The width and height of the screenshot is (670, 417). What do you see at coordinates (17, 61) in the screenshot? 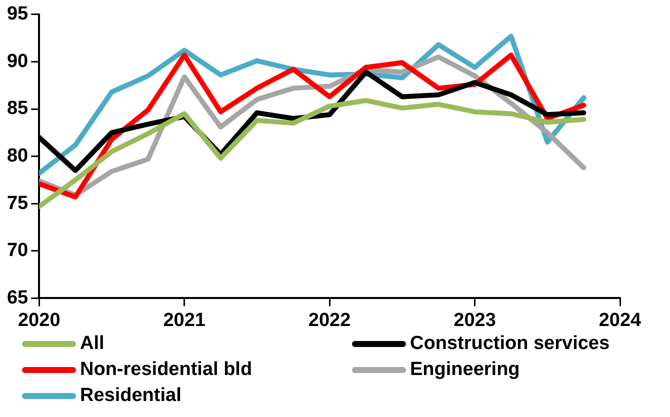
I see `y-tick-label: 90` at bounding box center [17, 61].